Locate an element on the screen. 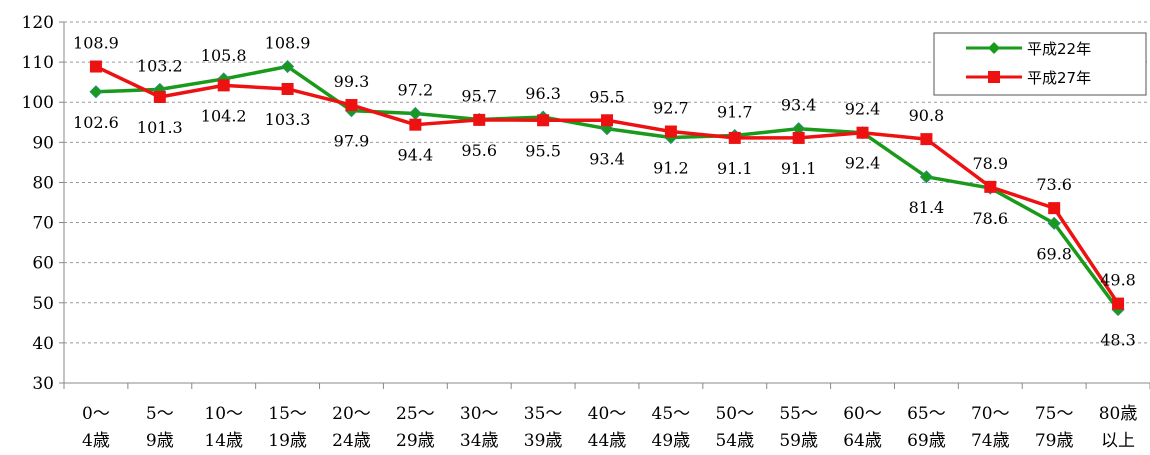 This screenshot has width=1150, height=455. data-label-series-1: 96.3 is located at coordinates (543, 93).